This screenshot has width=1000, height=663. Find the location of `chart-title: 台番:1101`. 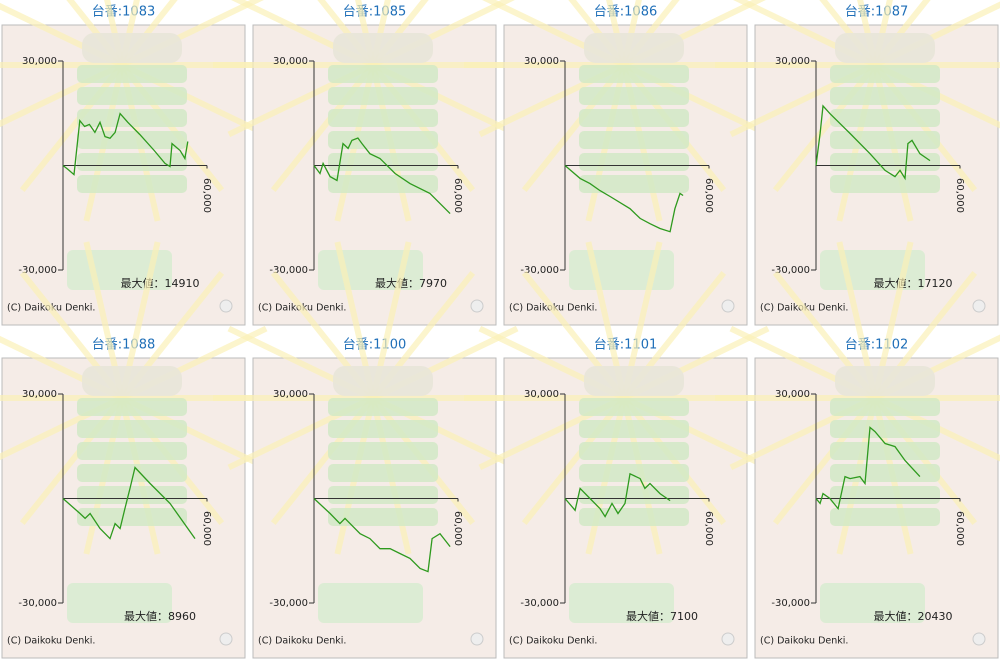

chart-title: 台番:1101 is located at coordinates (625, 345).